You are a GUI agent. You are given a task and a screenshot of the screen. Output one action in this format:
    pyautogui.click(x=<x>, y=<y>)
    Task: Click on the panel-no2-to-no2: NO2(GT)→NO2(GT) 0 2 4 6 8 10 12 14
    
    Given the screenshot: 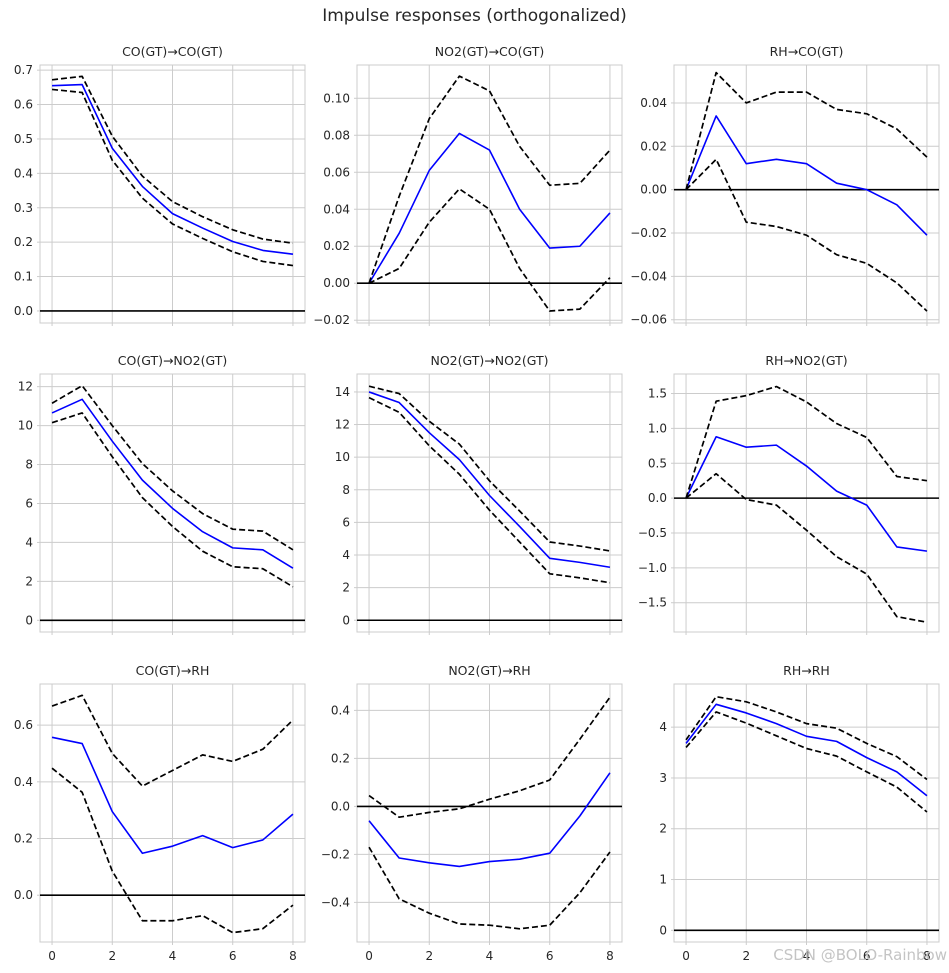 What is the action you would take?
    pyautogui.click(x=479, y=494)
    